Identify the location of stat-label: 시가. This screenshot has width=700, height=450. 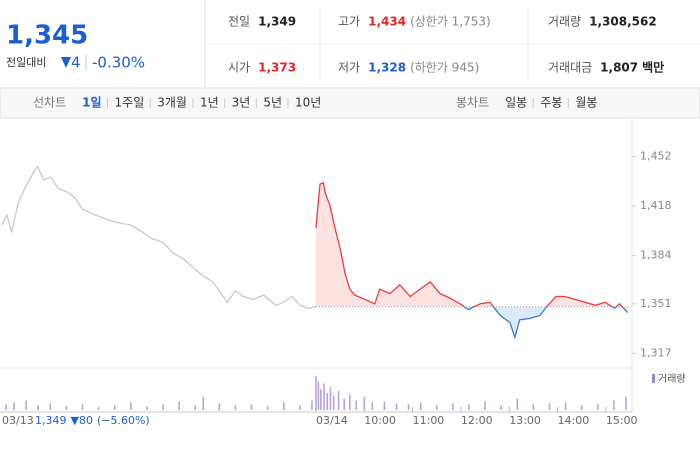
(239, 68).